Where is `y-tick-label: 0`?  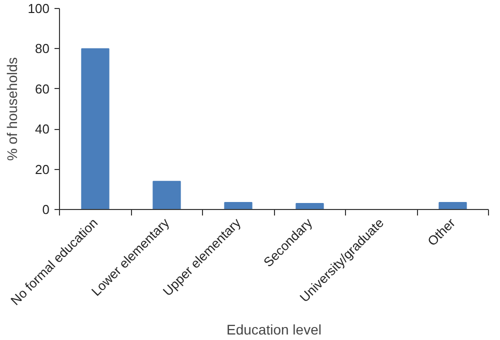
y-tick-label: 0 is located at coordinates (46, 209).